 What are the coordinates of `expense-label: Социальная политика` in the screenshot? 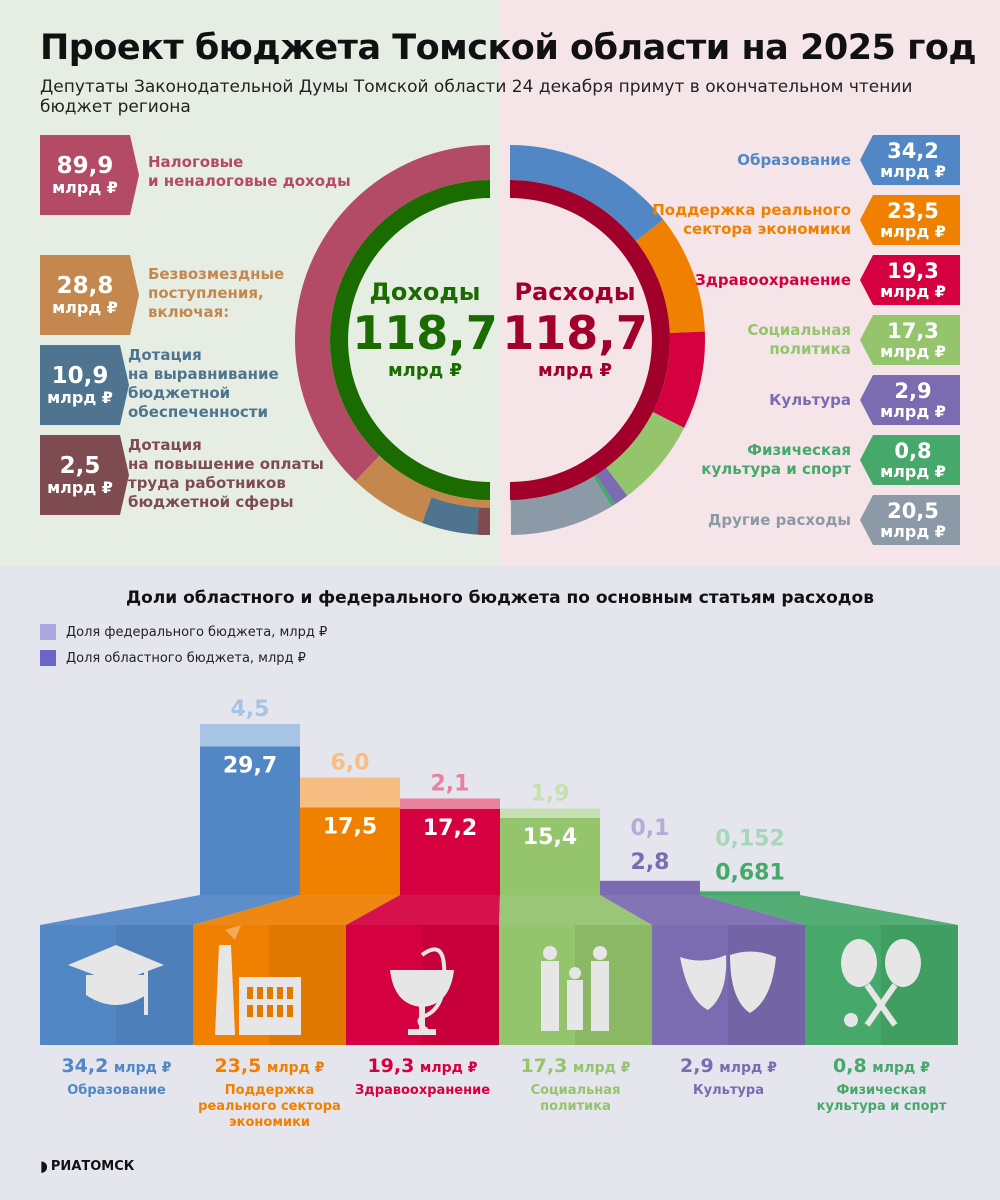 It's located at (799, 339).